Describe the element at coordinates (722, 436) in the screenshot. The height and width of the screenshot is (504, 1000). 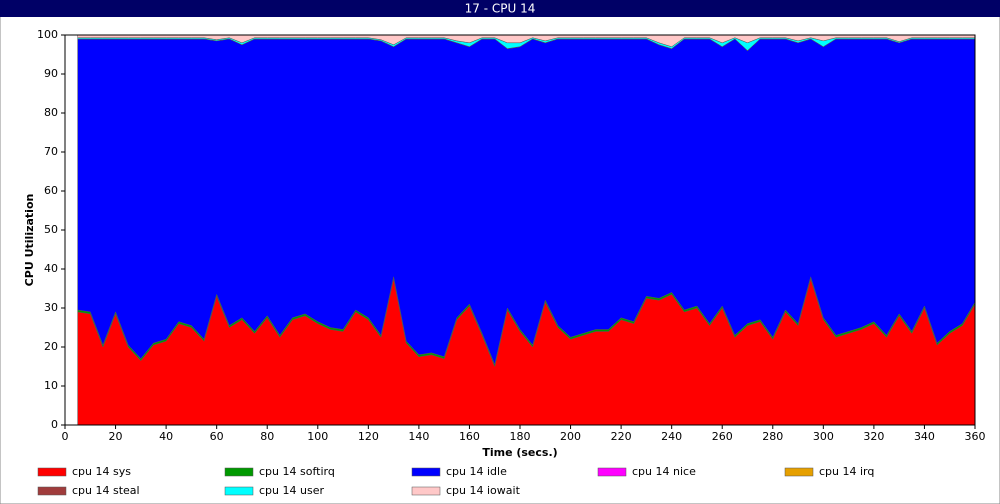
I see `x-tick-label: 260` at that location.